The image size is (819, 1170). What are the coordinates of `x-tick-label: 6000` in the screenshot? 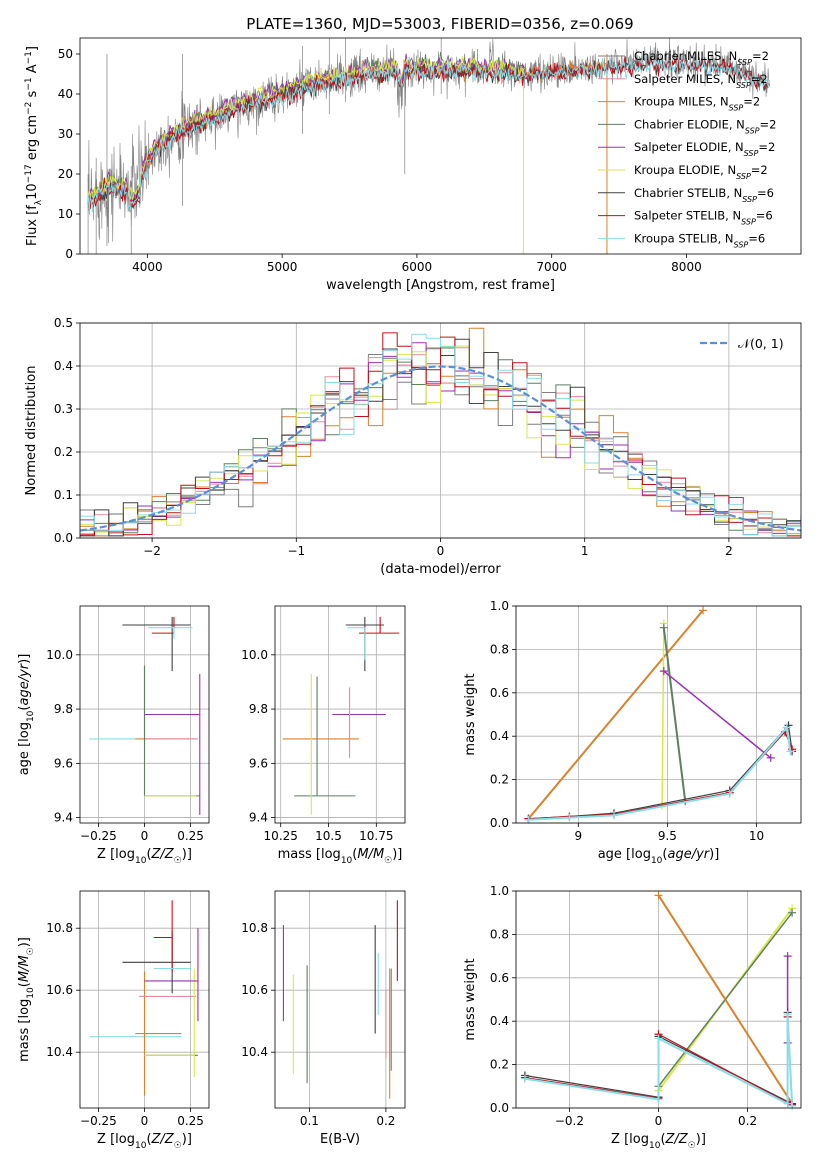 It's located at (417, 267).